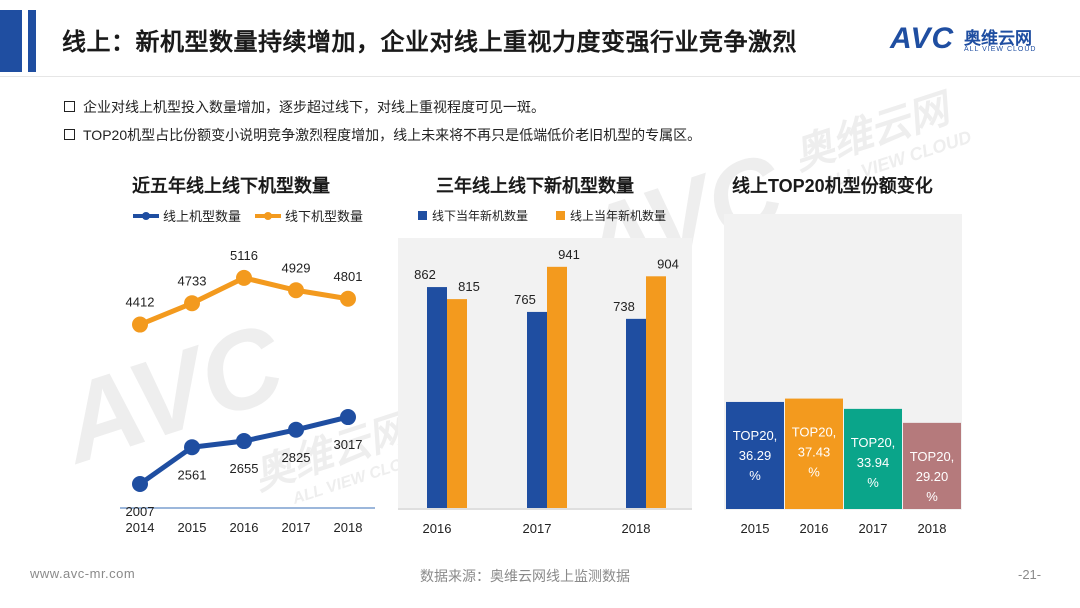 The width and height of the screenshot is (1080, 608). Describe the element at coordinates (469, 286) in the screenshot. I see `data-label: 815` at that location.